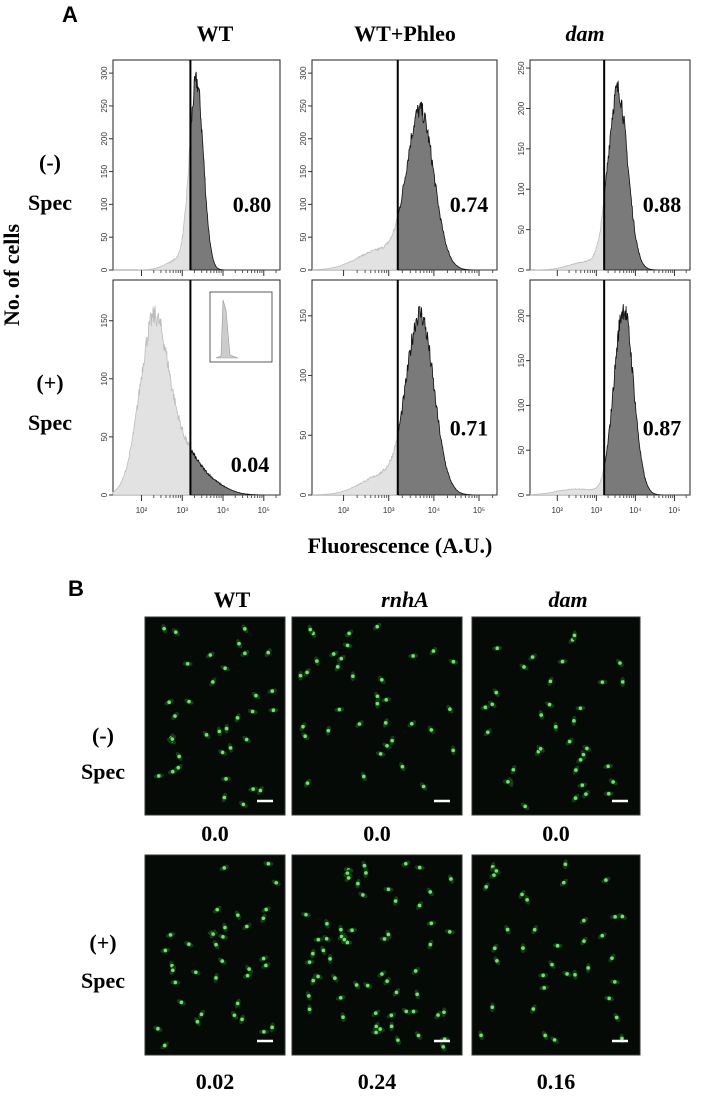 The height and width of the screenshot is (1099, 709). I want to click on y-axis-label: No. of cells, so click(12, 275).